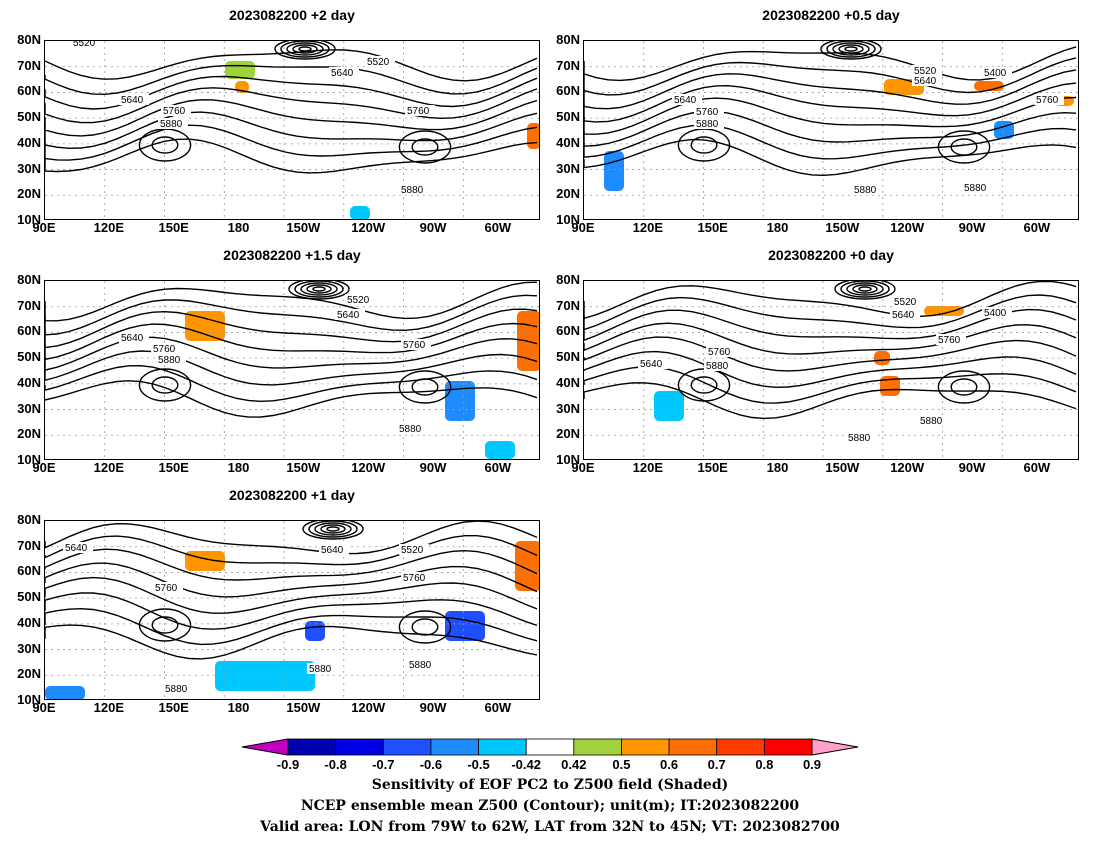 The height and width of the screenshot is (850, 1100). Describe the element at coordinates (716, 764) in the screenshot. I see `colorbar-tick-label: 0.7` at that location.